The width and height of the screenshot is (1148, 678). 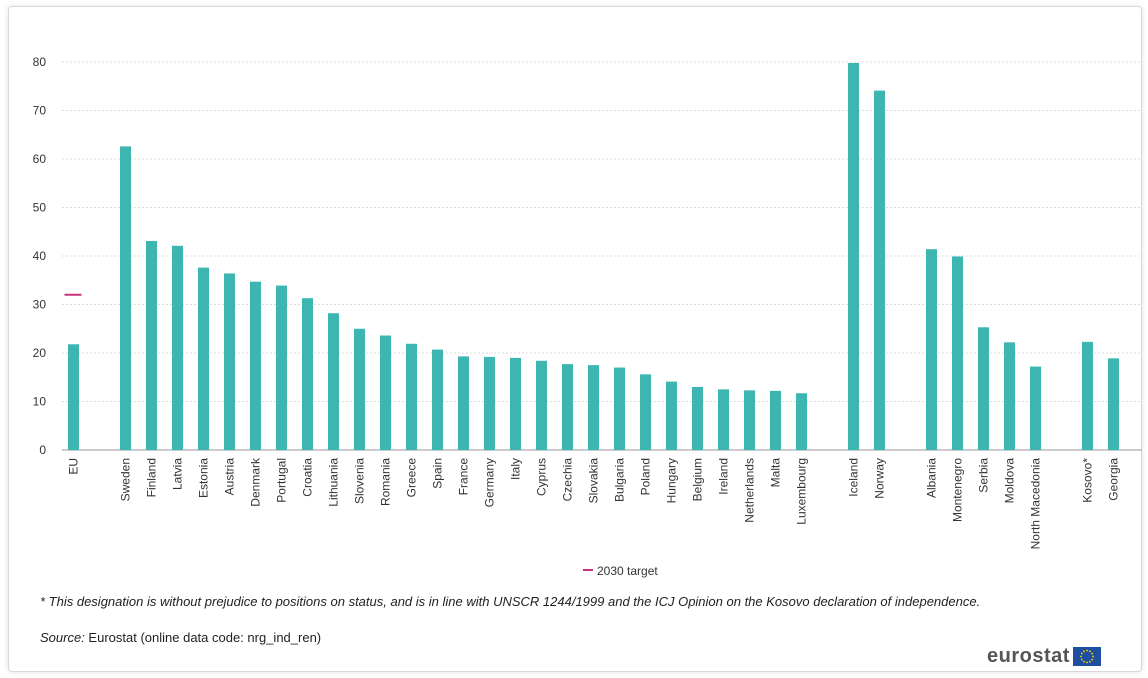 I want to click on eurostat-logo: eurostat, so click(x=1044, y=656).